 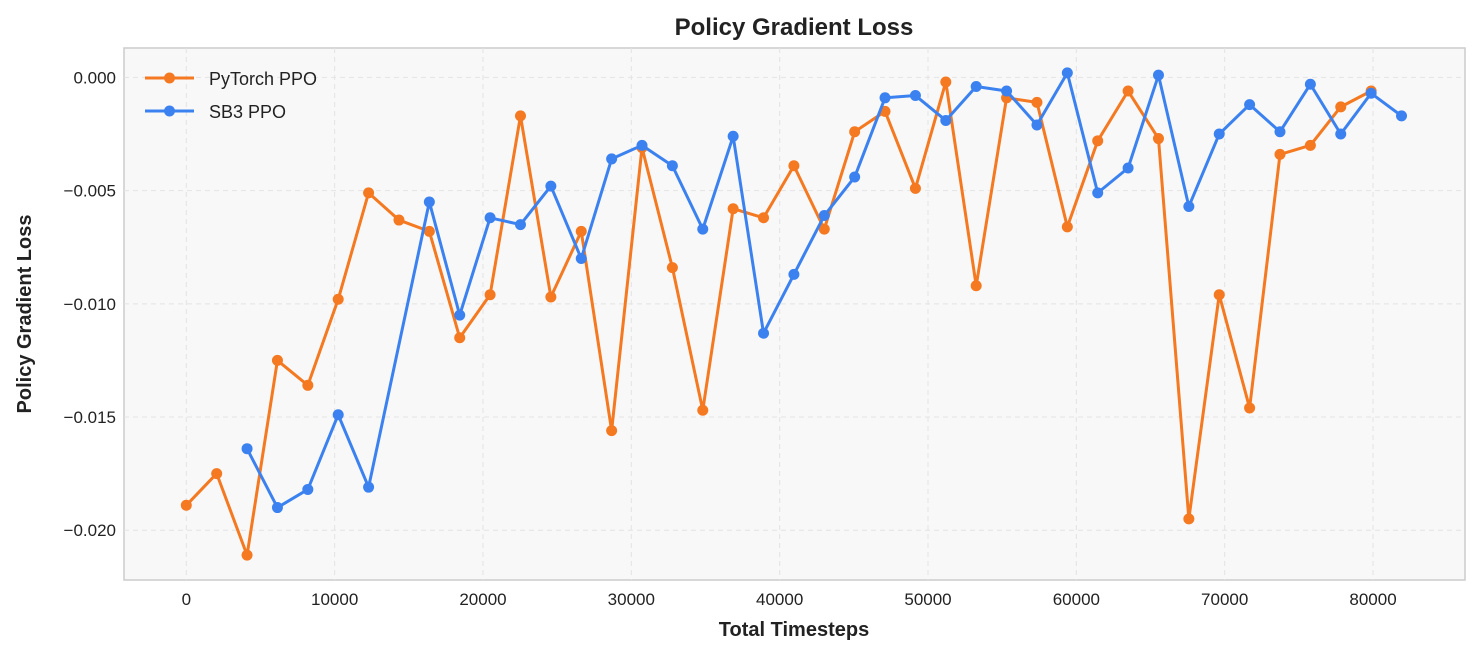 What do you see at coordinates (631, 599) in the screenshot?
I see `x-tick-label: 30000` at bounding box center [631, 599].